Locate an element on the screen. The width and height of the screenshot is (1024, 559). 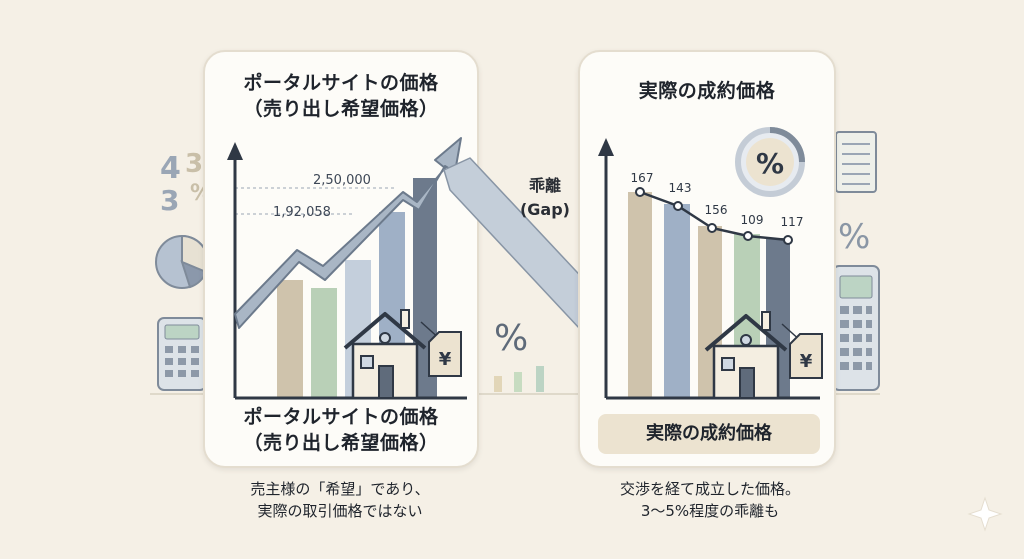
actual-caption-line1: 交渉を経て成立した価格。 is located at coordinates (709, 489).